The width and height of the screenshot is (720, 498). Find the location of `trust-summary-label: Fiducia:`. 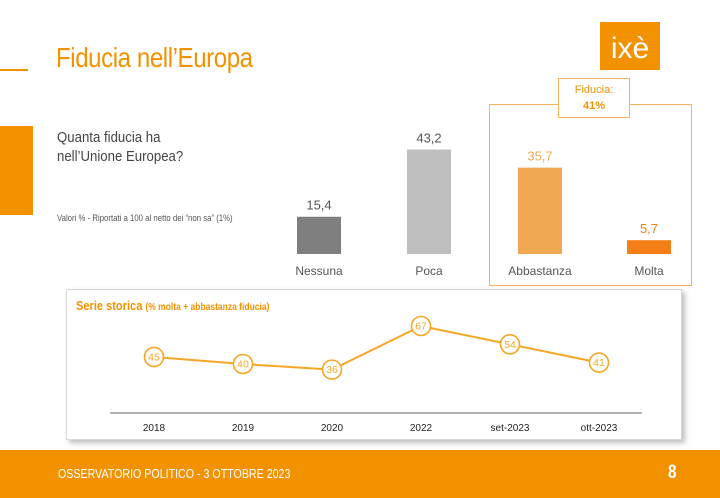

trust-summary-label: Fiducia: is located at coordinates (594, 90).